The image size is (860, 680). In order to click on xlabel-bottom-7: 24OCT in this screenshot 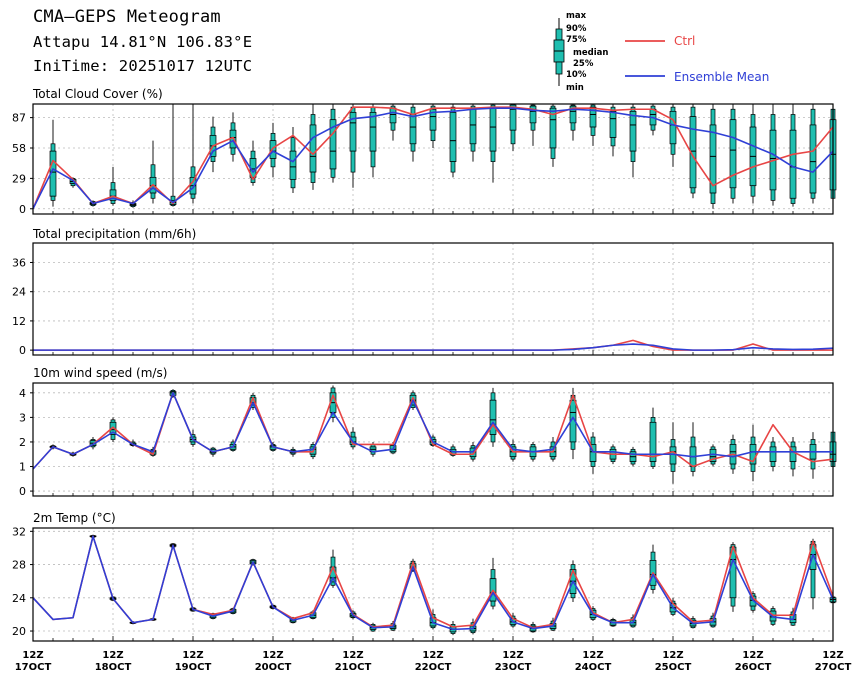, I will do `click(593, 667)`.